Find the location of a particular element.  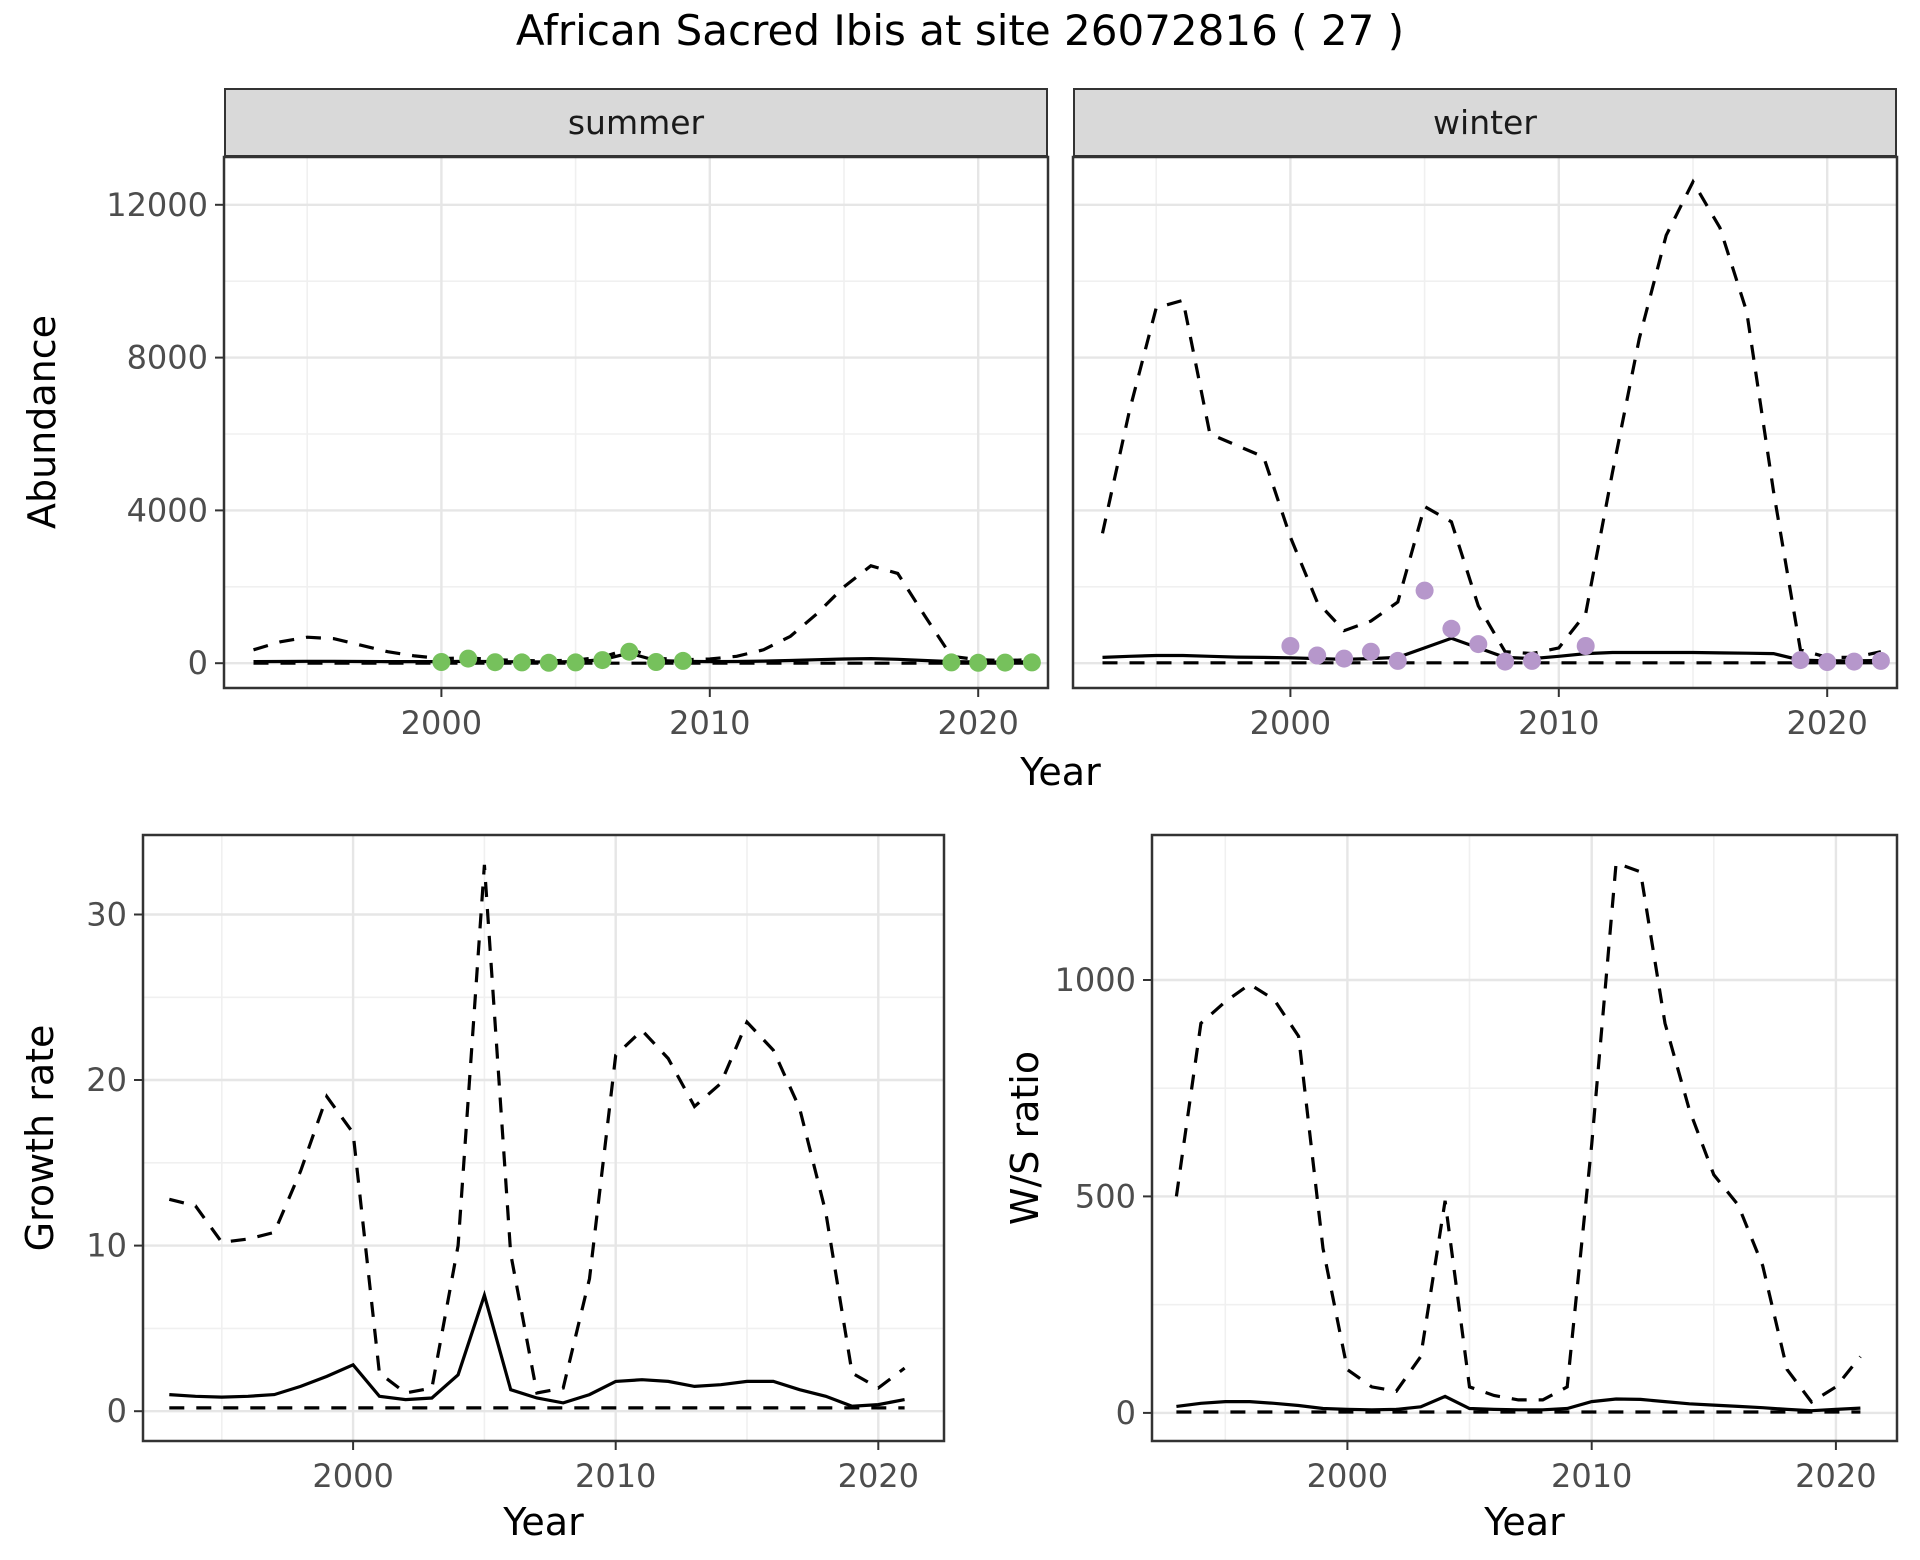

y-tick-label: 4000 is located at coordinates (167, 510).